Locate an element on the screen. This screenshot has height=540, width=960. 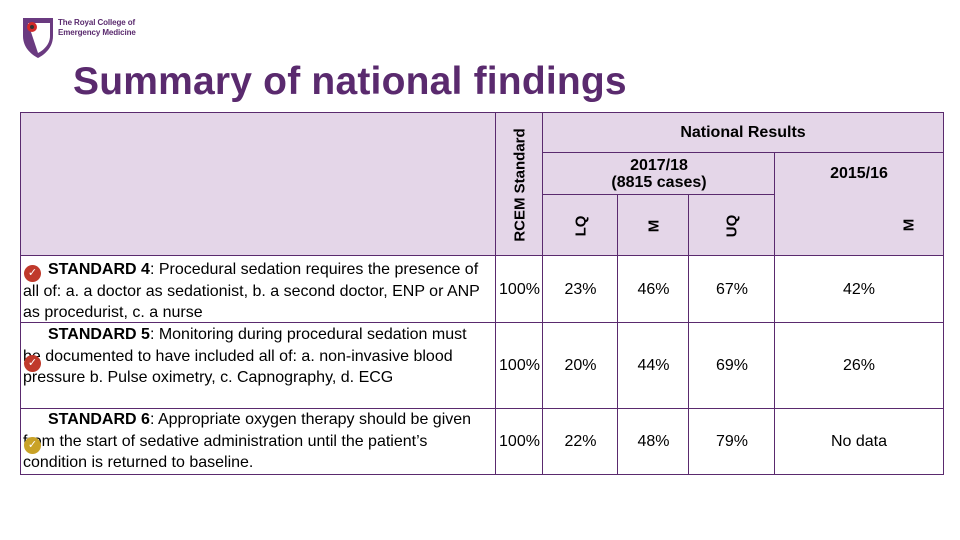
col-m-prev-header: M is located at coordinates (859, 225).